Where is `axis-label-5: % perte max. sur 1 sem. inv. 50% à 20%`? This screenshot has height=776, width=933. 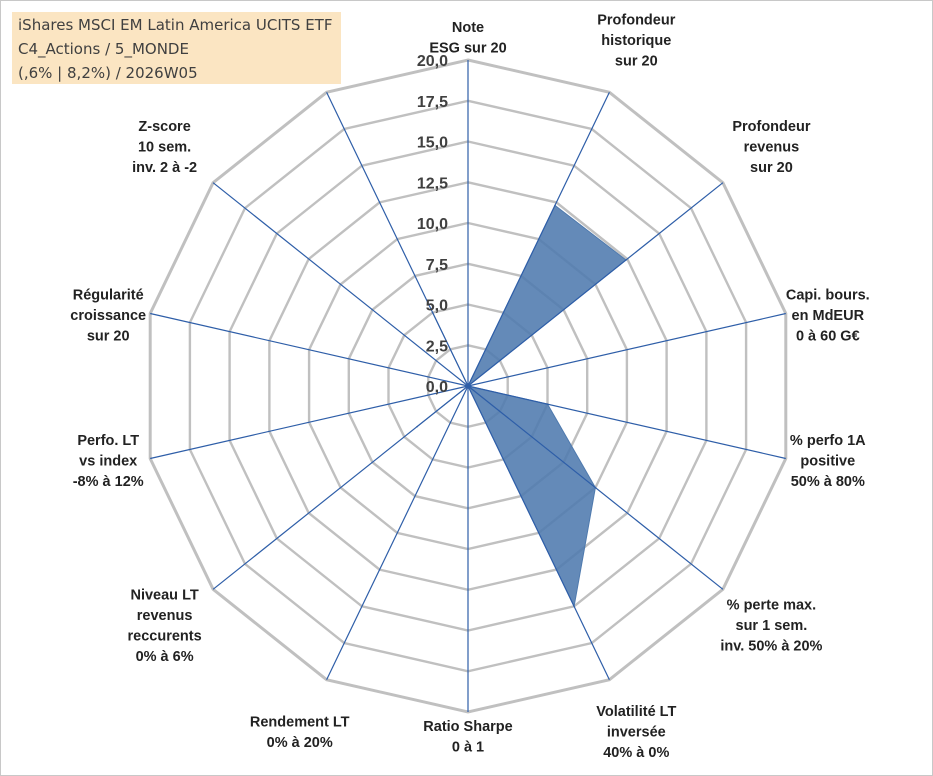
axis-label-5: % perte max. sur 1 sem. inv. 50% à 20% is located at coordinates (771, 626).